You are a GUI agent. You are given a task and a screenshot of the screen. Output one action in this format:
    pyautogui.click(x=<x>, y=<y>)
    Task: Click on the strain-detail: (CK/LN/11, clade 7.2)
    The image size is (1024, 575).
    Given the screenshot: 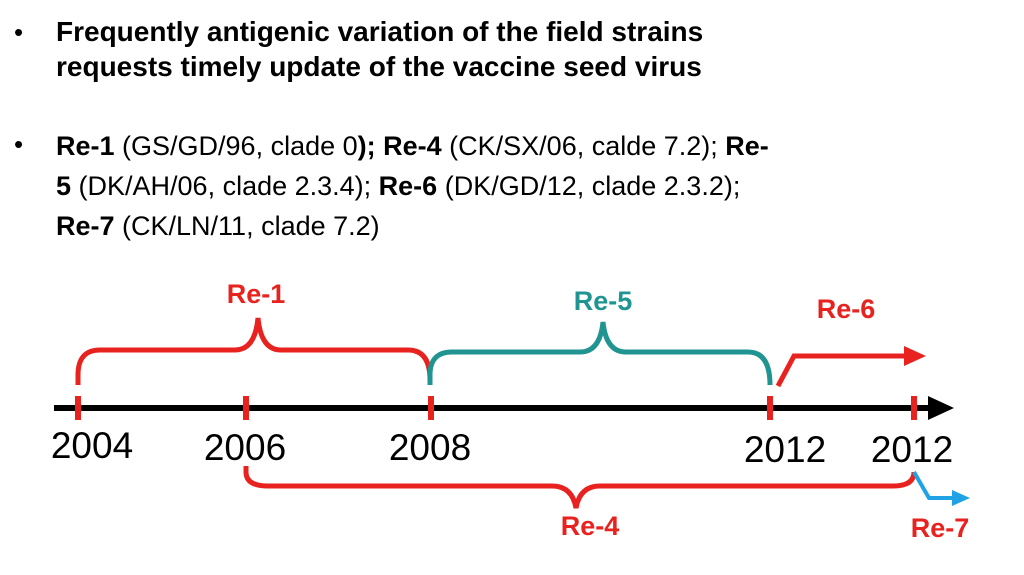 What is the action you would take?
    pyautogui.click(x=247, y=226)
    